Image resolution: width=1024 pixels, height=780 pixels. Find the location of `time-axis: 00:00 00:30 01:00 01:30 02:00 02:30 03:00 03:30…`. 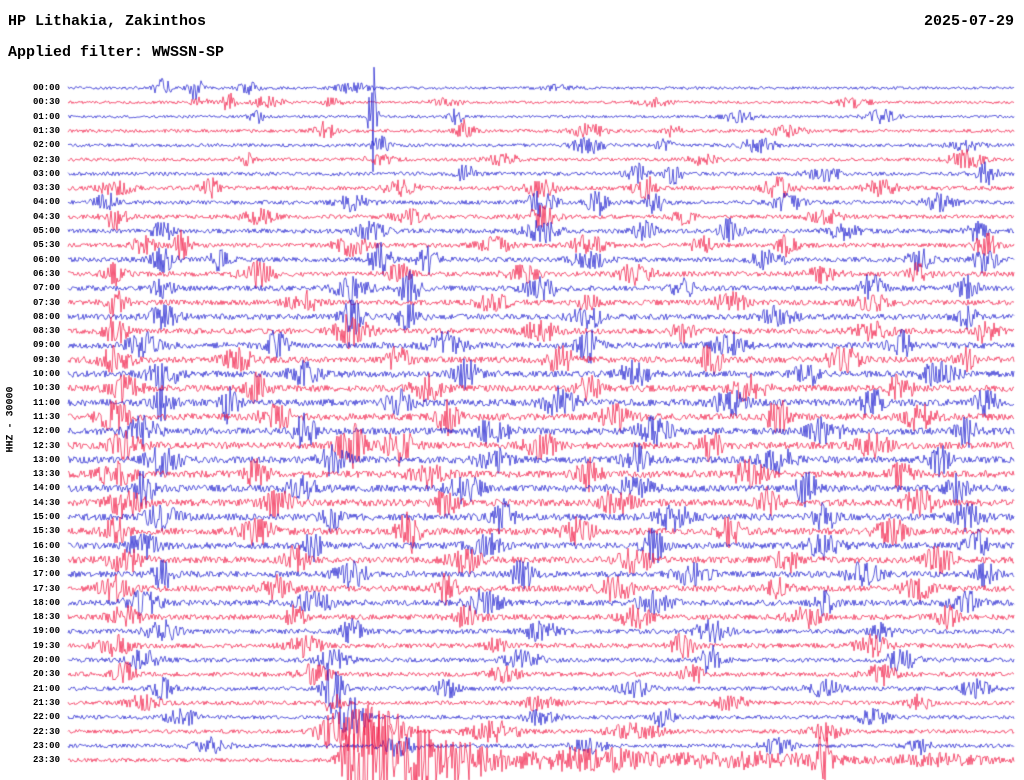

time-axis: 00:00 00:30 01:00 01:30 02:00 02:30 03:00 03:30… is located at coordinates (31, 390).